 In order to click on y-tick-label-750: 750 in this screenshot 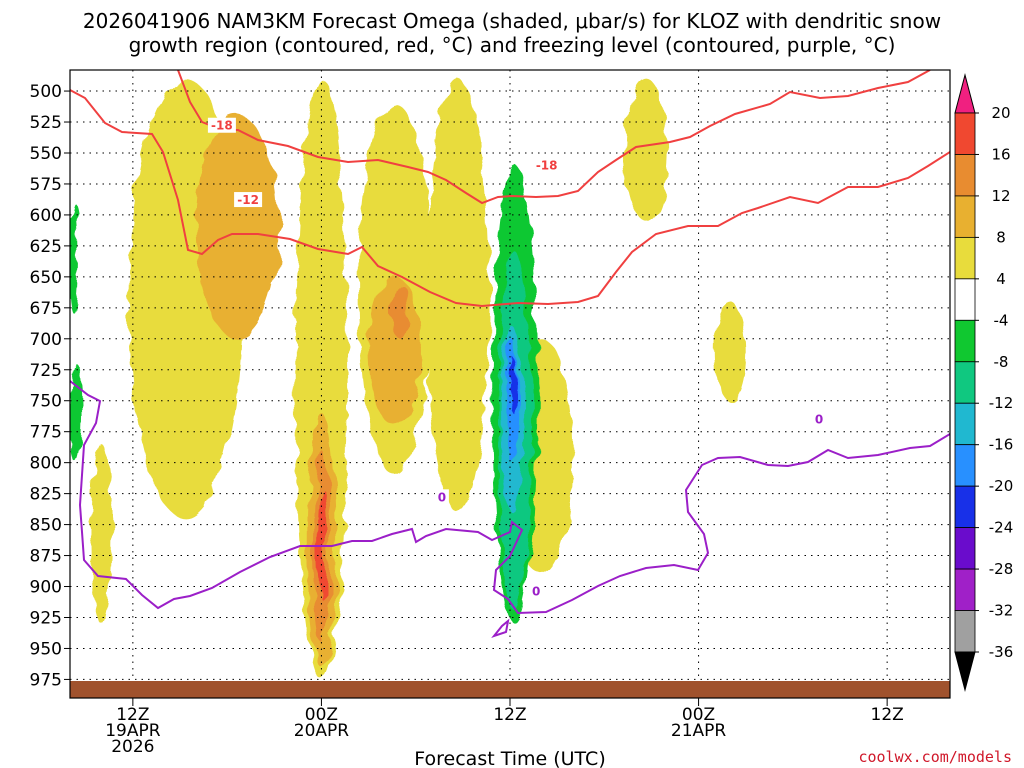, I will do `click(46, 402)`.